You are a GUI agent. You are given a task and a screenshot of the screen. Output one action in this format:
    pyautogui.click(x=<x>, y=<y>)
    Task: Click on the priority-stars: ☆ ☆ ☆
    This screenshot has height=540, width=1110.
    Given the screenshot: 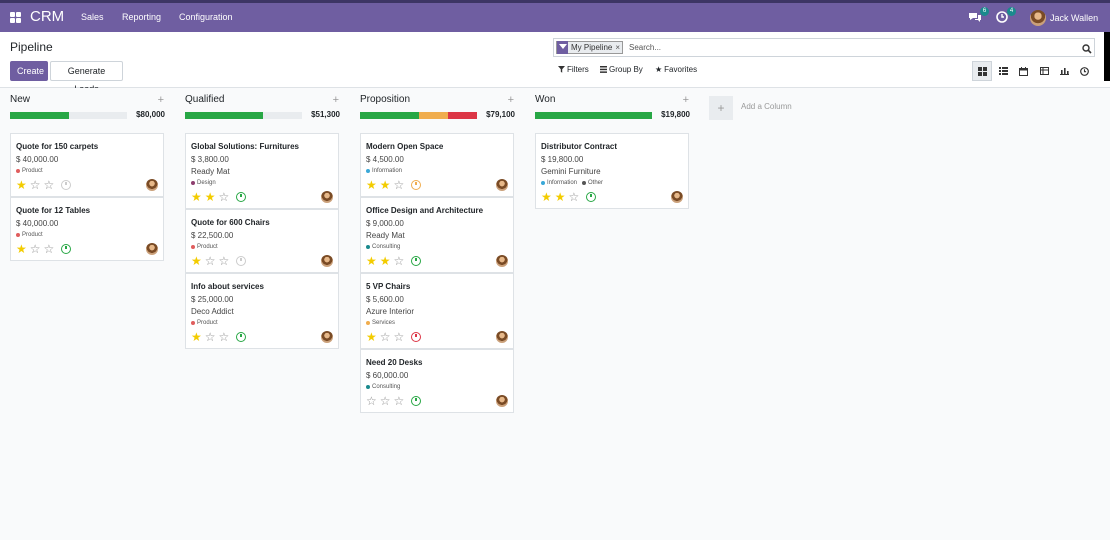 What is the action you would take?
    pyautogui.click(x=394, y=401)
    